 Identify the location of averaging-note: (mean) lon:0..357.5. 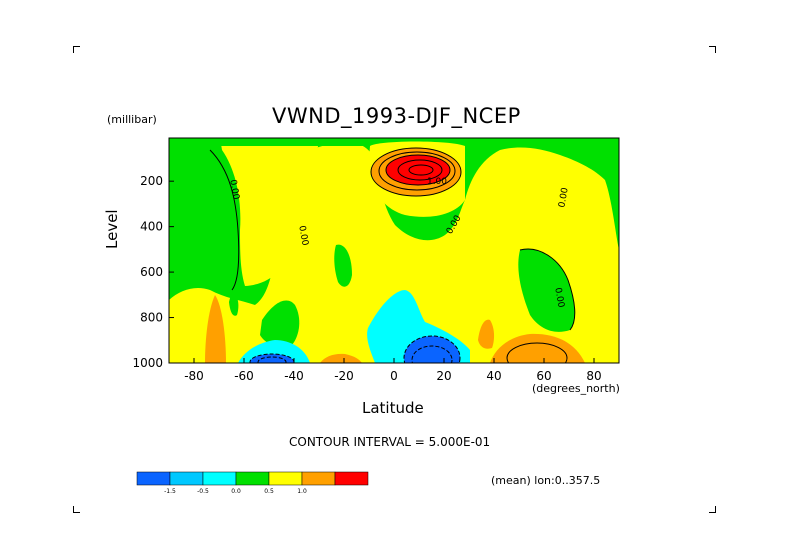
(546, 480).